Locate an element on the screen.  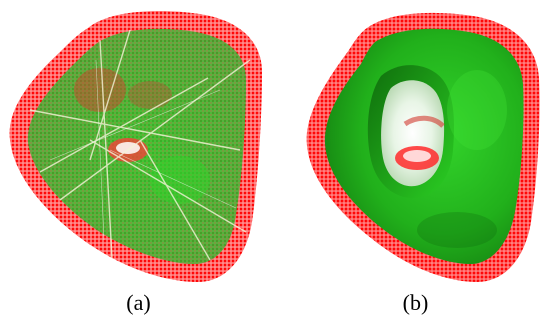
caption-b: (b) is located at coordinates (415, 302).